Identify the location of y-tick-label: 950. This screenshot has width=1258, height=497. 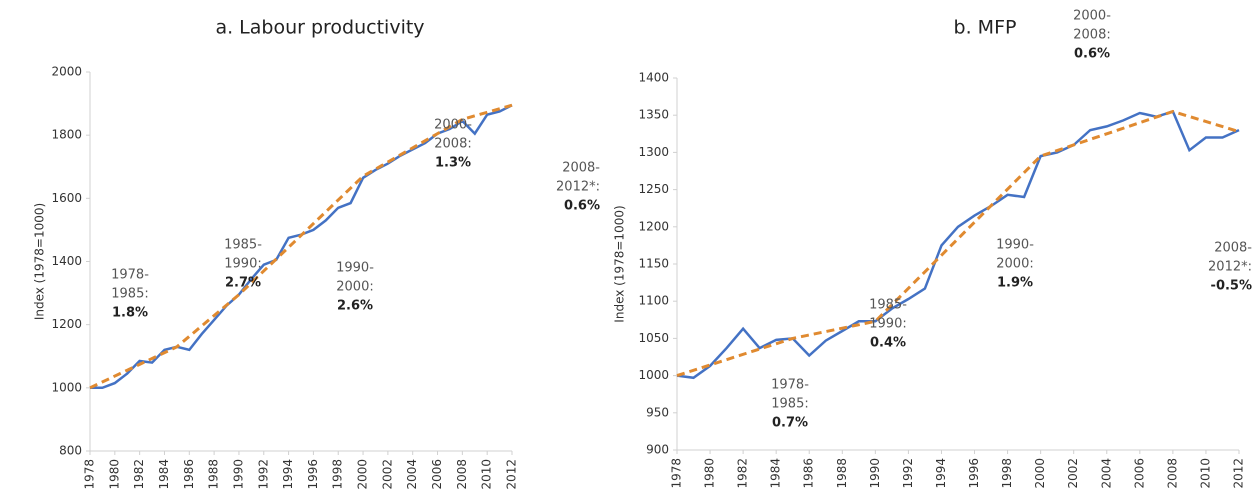
(657, 412).